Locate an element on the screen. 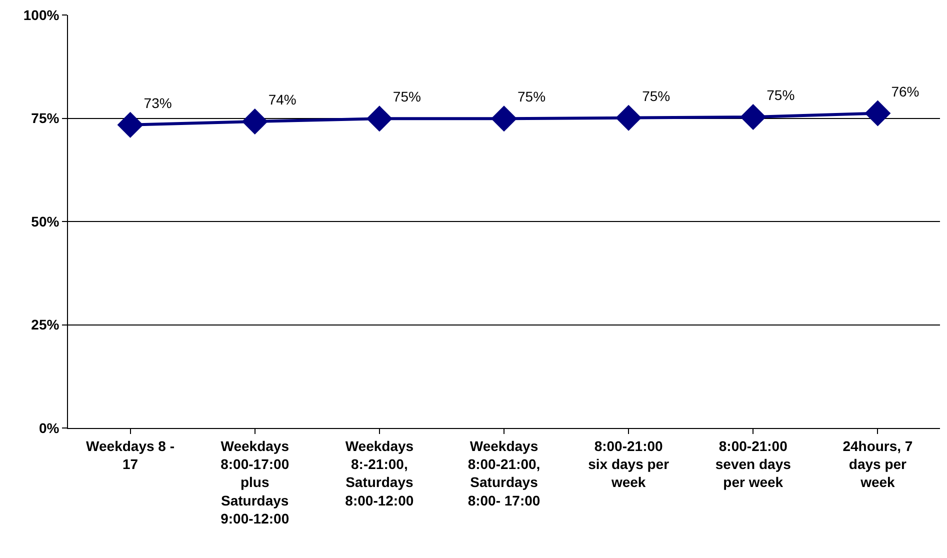 The image size is (947, 558). x-tick-label: Weekdays 8 - 17 is located at coordinates (130, 455).